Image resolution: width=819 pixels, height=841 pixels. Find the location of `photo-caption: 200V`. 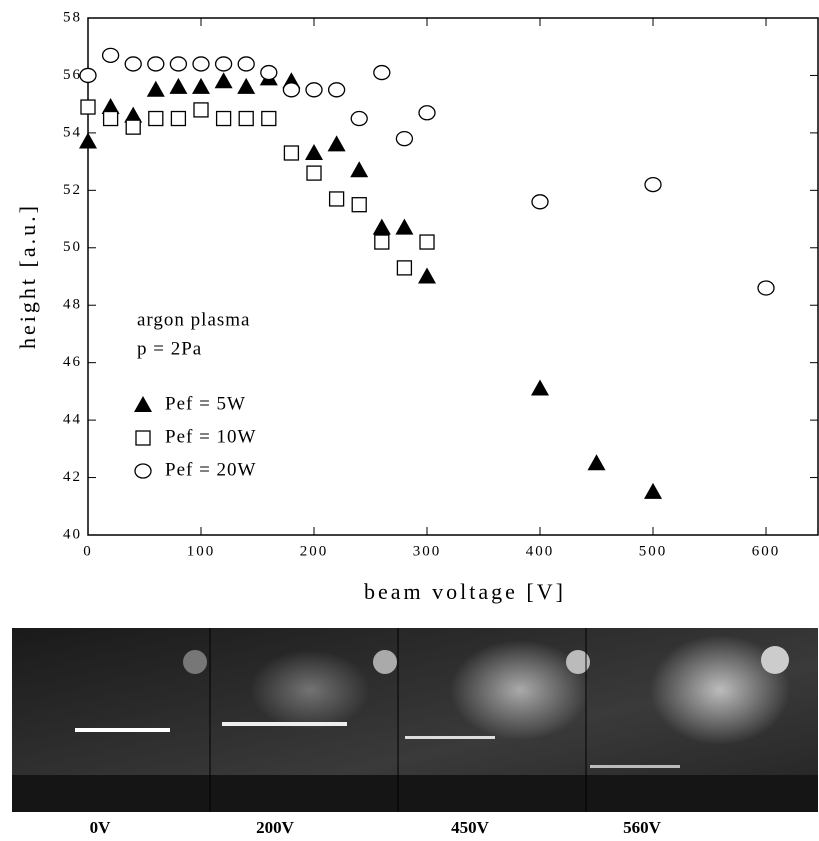

photo-caption: 200V is located at coordinates (275, 827).